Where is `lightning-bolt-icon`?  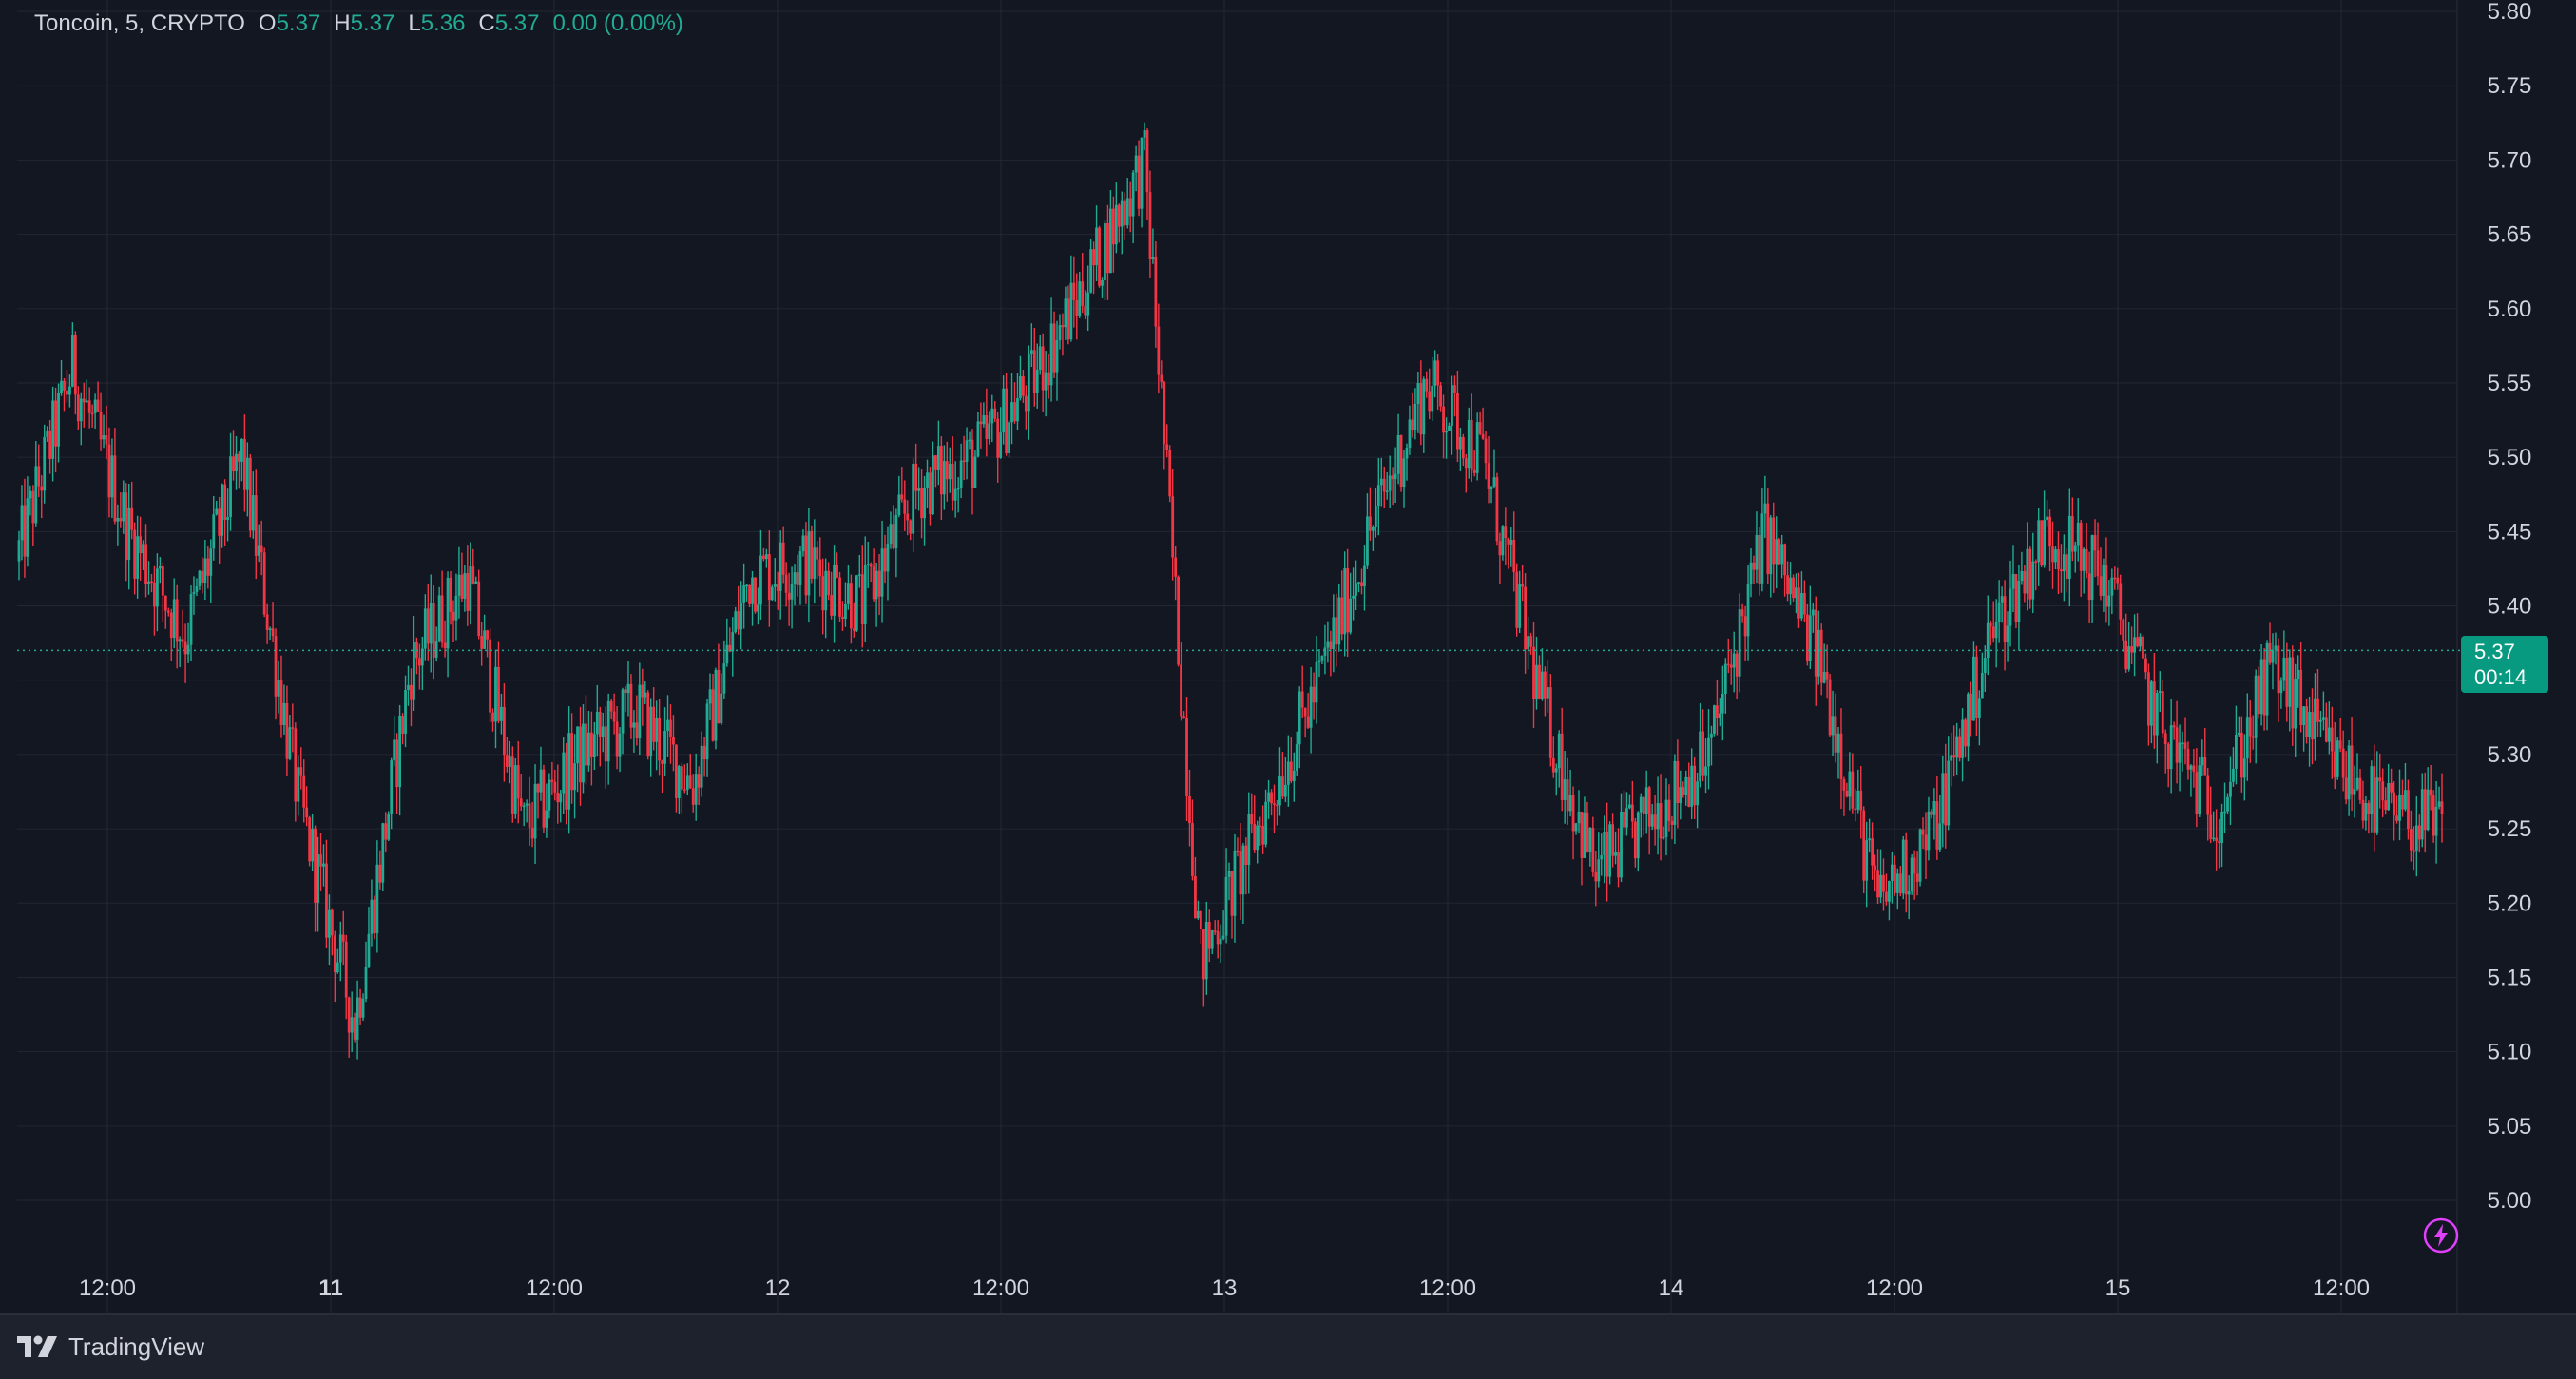
lightning-bolt-icon is located at coordinates (2441, 1235).